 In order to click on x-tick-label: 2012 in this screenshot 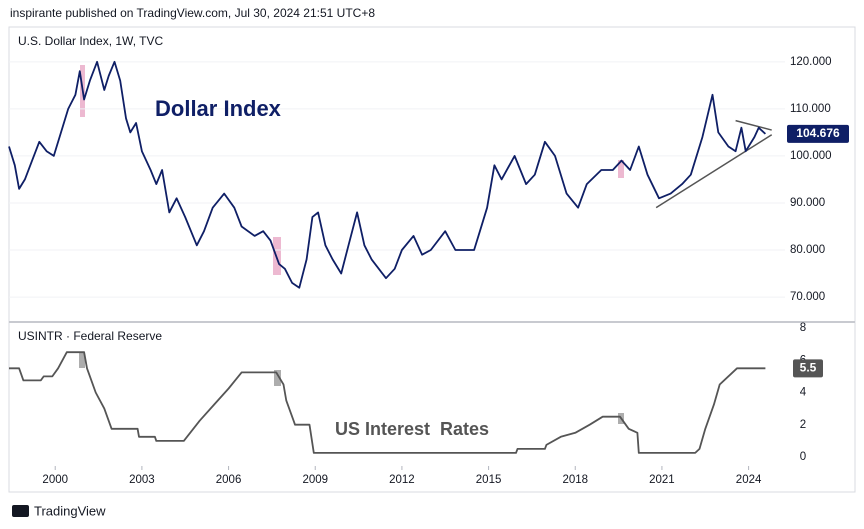, I will do `click(402, 480)`.